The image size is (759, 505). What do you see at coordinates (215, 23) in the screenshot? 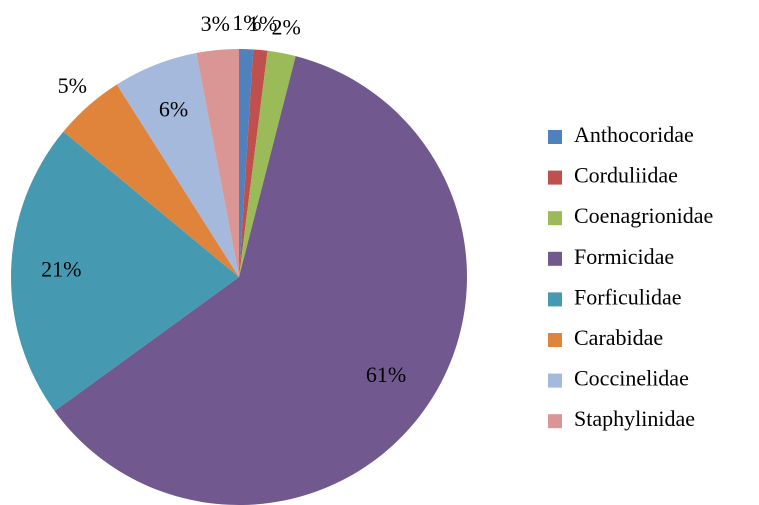
I see `data-label: 3%` at bounding box center [215, 23].